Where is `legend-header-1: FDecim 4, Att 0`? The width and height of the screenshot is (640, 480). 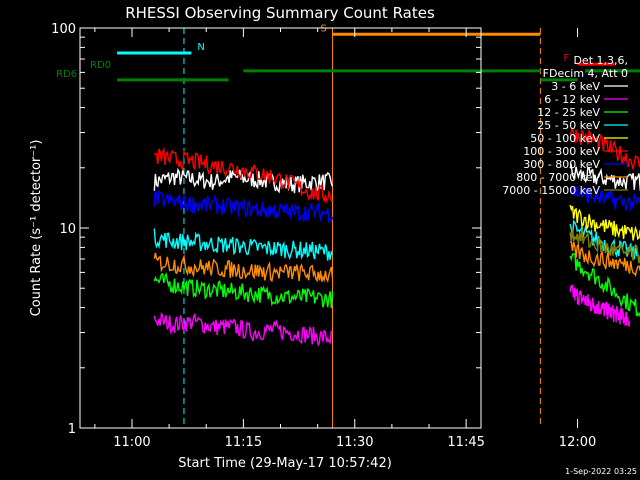
legend-header-1: FDecim 4, Att 0 is located at coordinates (585, 73).